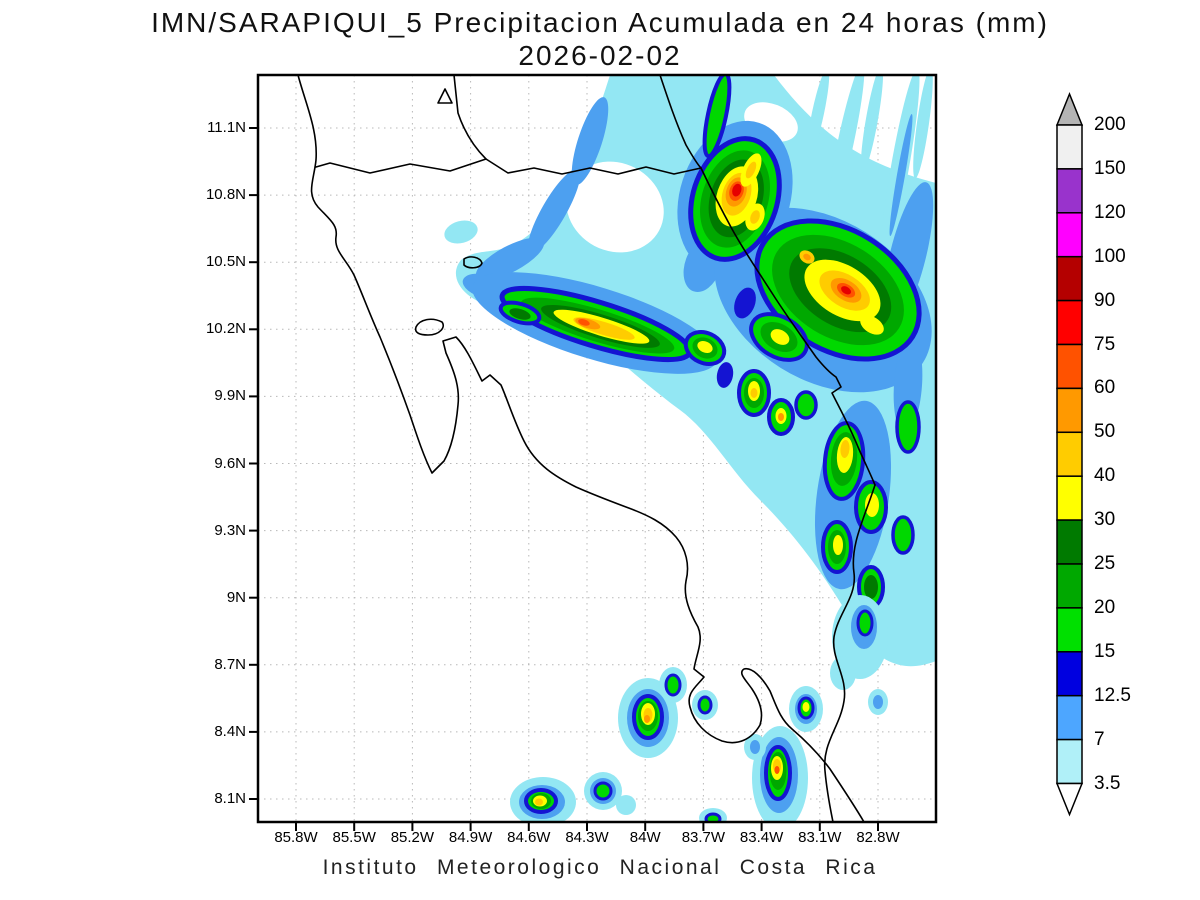 The image size is (1200, 900). Describe the element at coordinates (230, 396) in the screenshot. I see `y-axis-tick-label: 9.9N` at that location.